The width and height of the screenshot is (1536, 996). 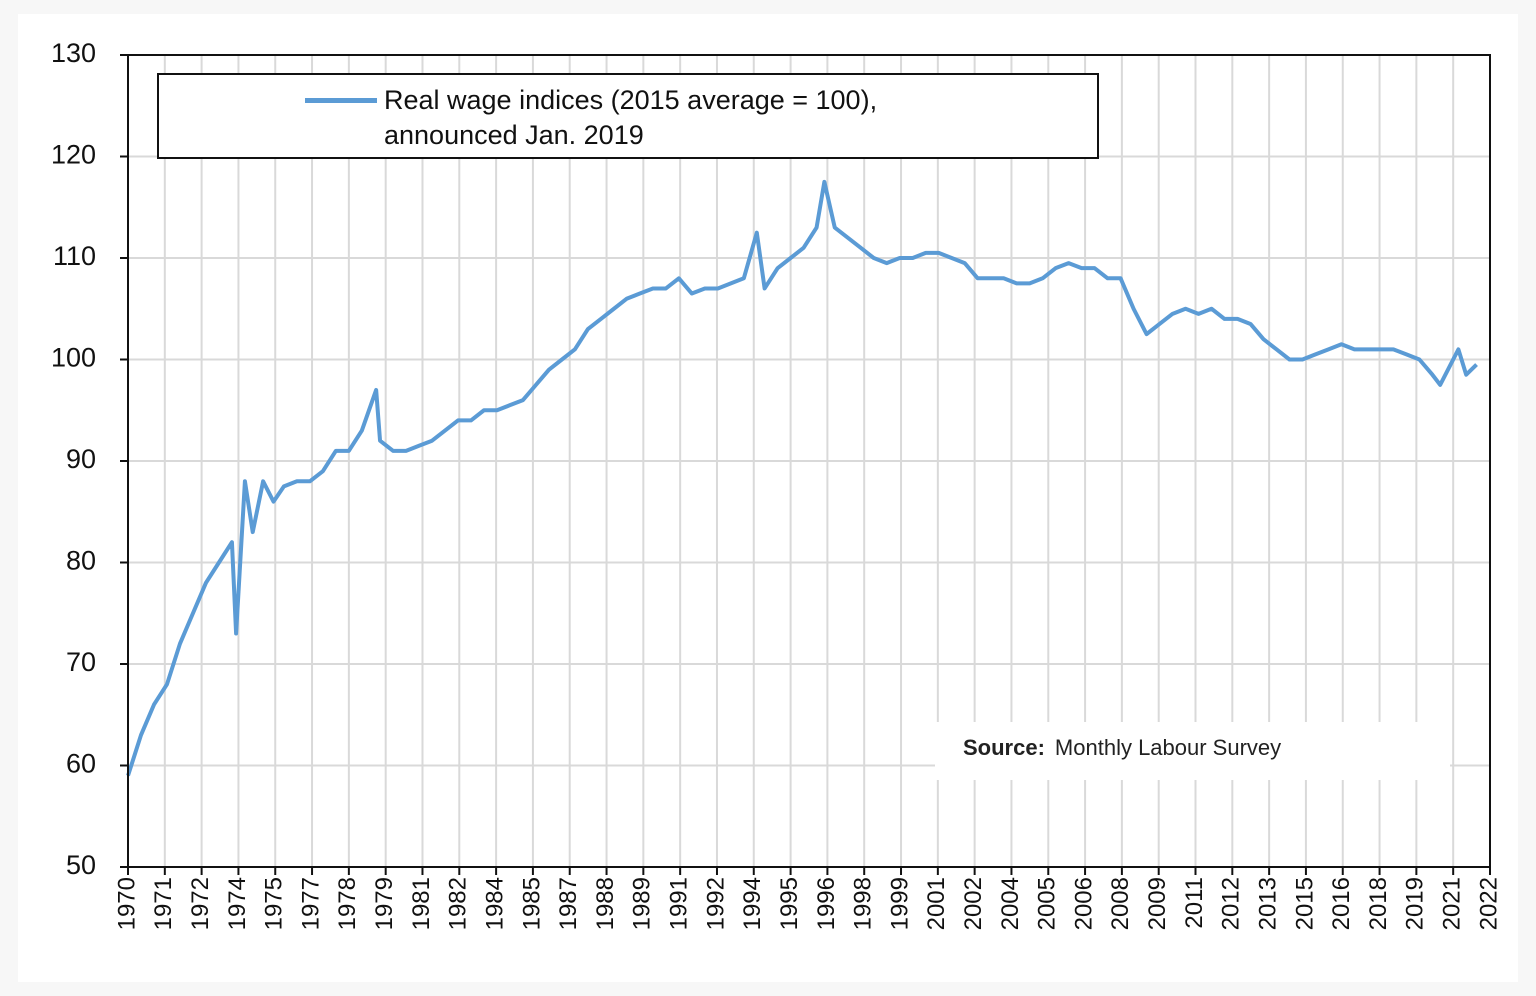 What do you see at coordinates (1168, 747) in the screenshot?
I see `source-text: Monthly Labour Survey` at bounding box center [1168, 747].